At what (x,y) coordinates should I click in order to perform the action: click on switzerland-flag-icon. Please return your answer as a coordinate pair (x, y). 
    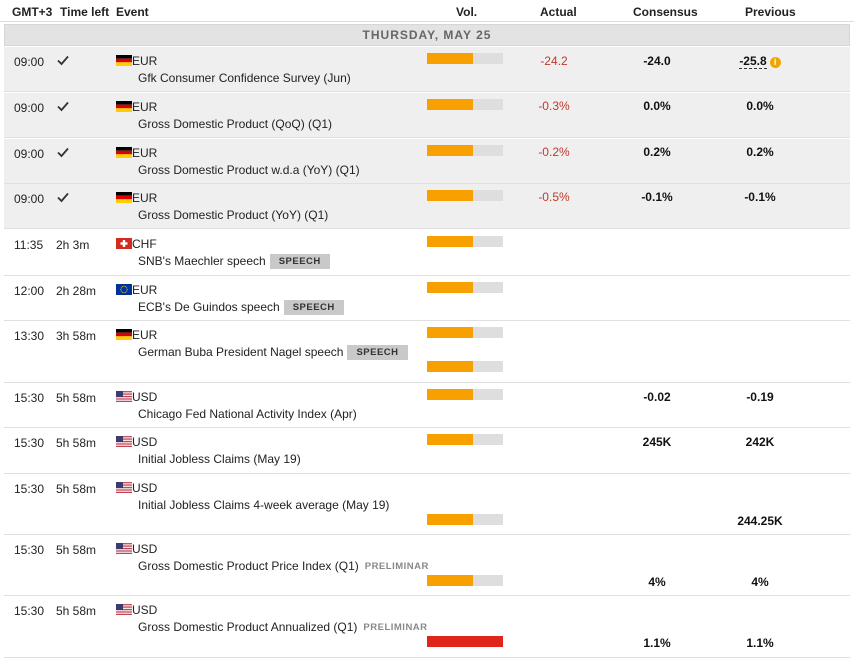
    Looking at the image, I should click on (124, 243).